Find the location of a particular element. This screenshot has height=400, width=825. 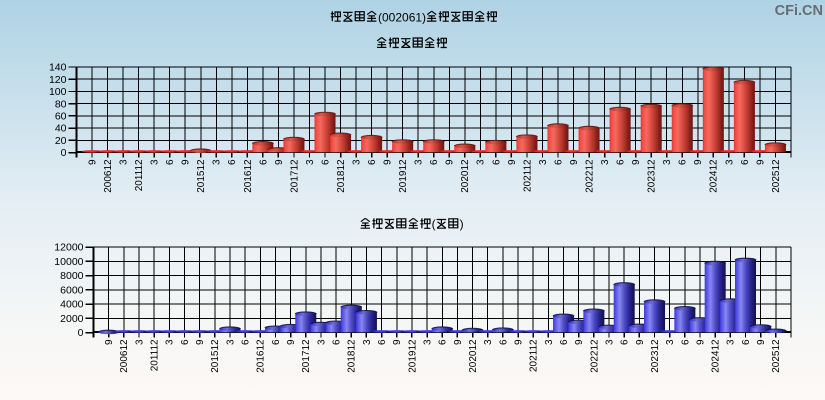

svg-text: 40 is located at coordinates (61, 129).